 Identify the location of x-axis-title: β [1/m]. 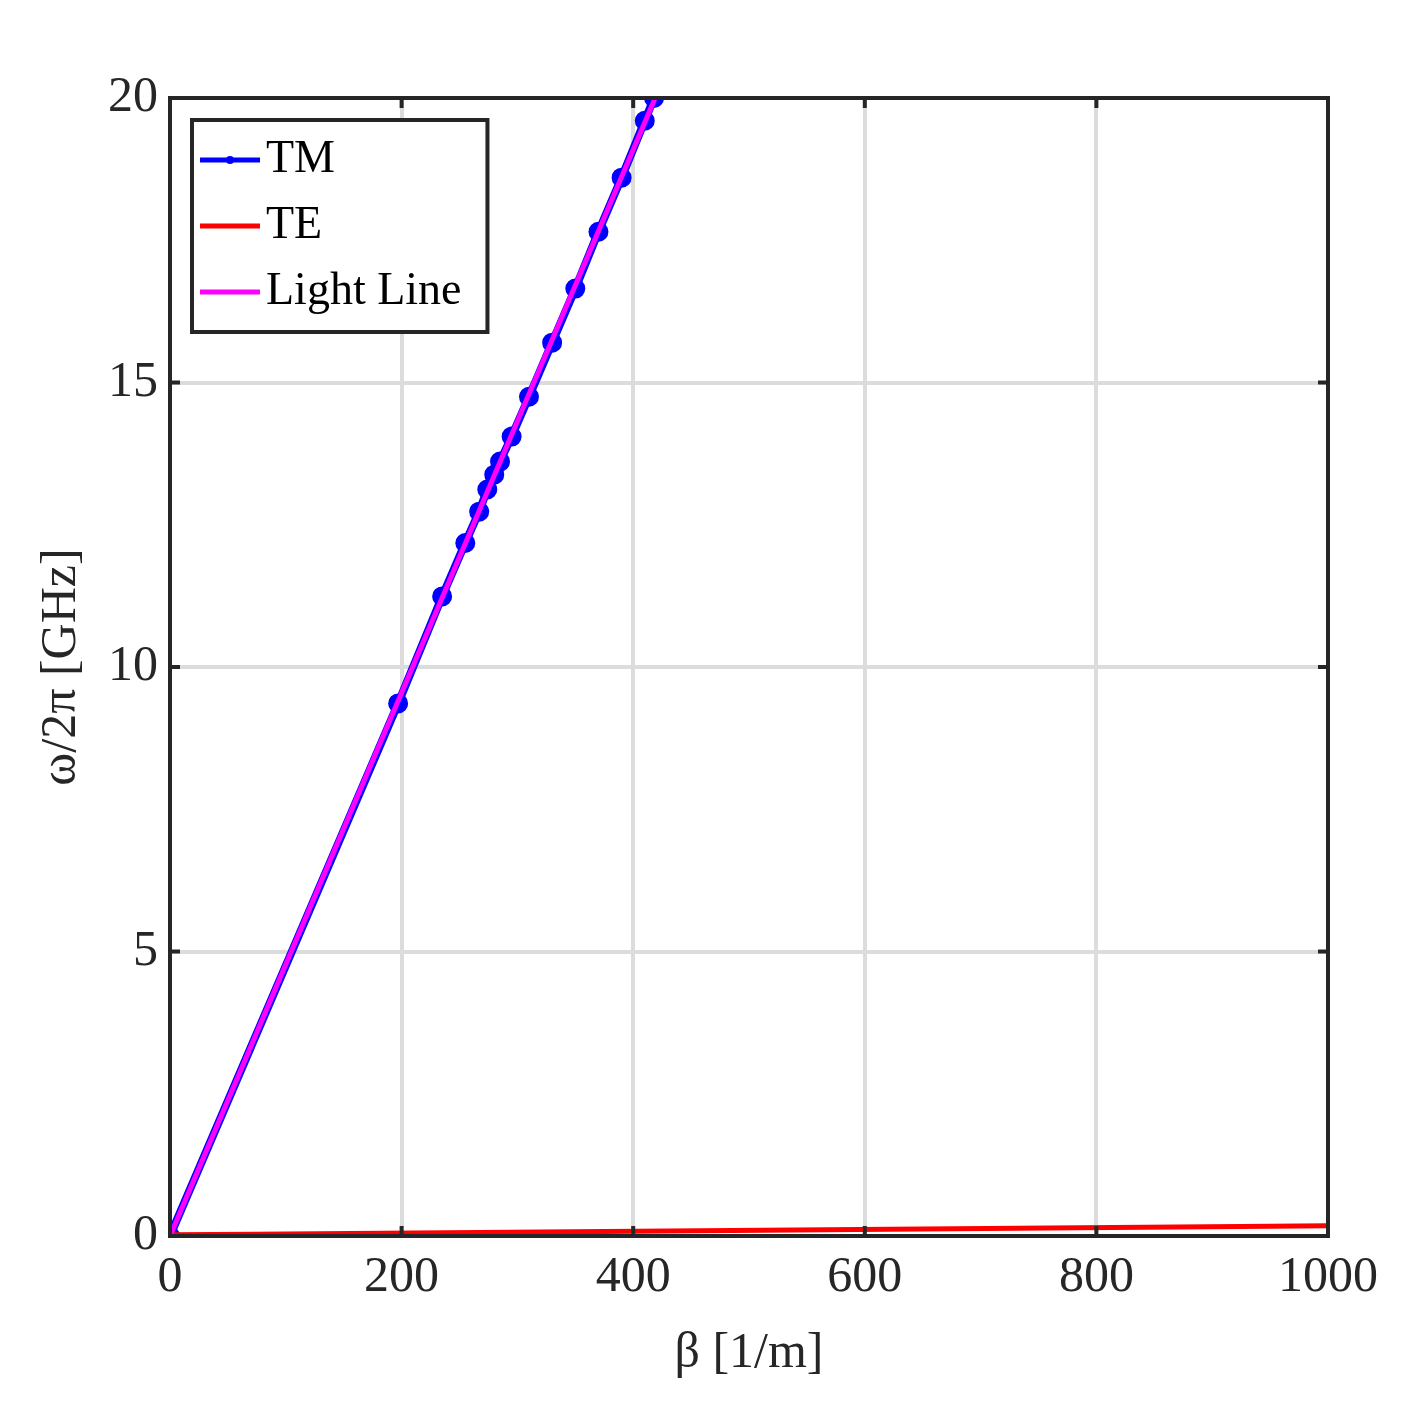
(749, 1350).